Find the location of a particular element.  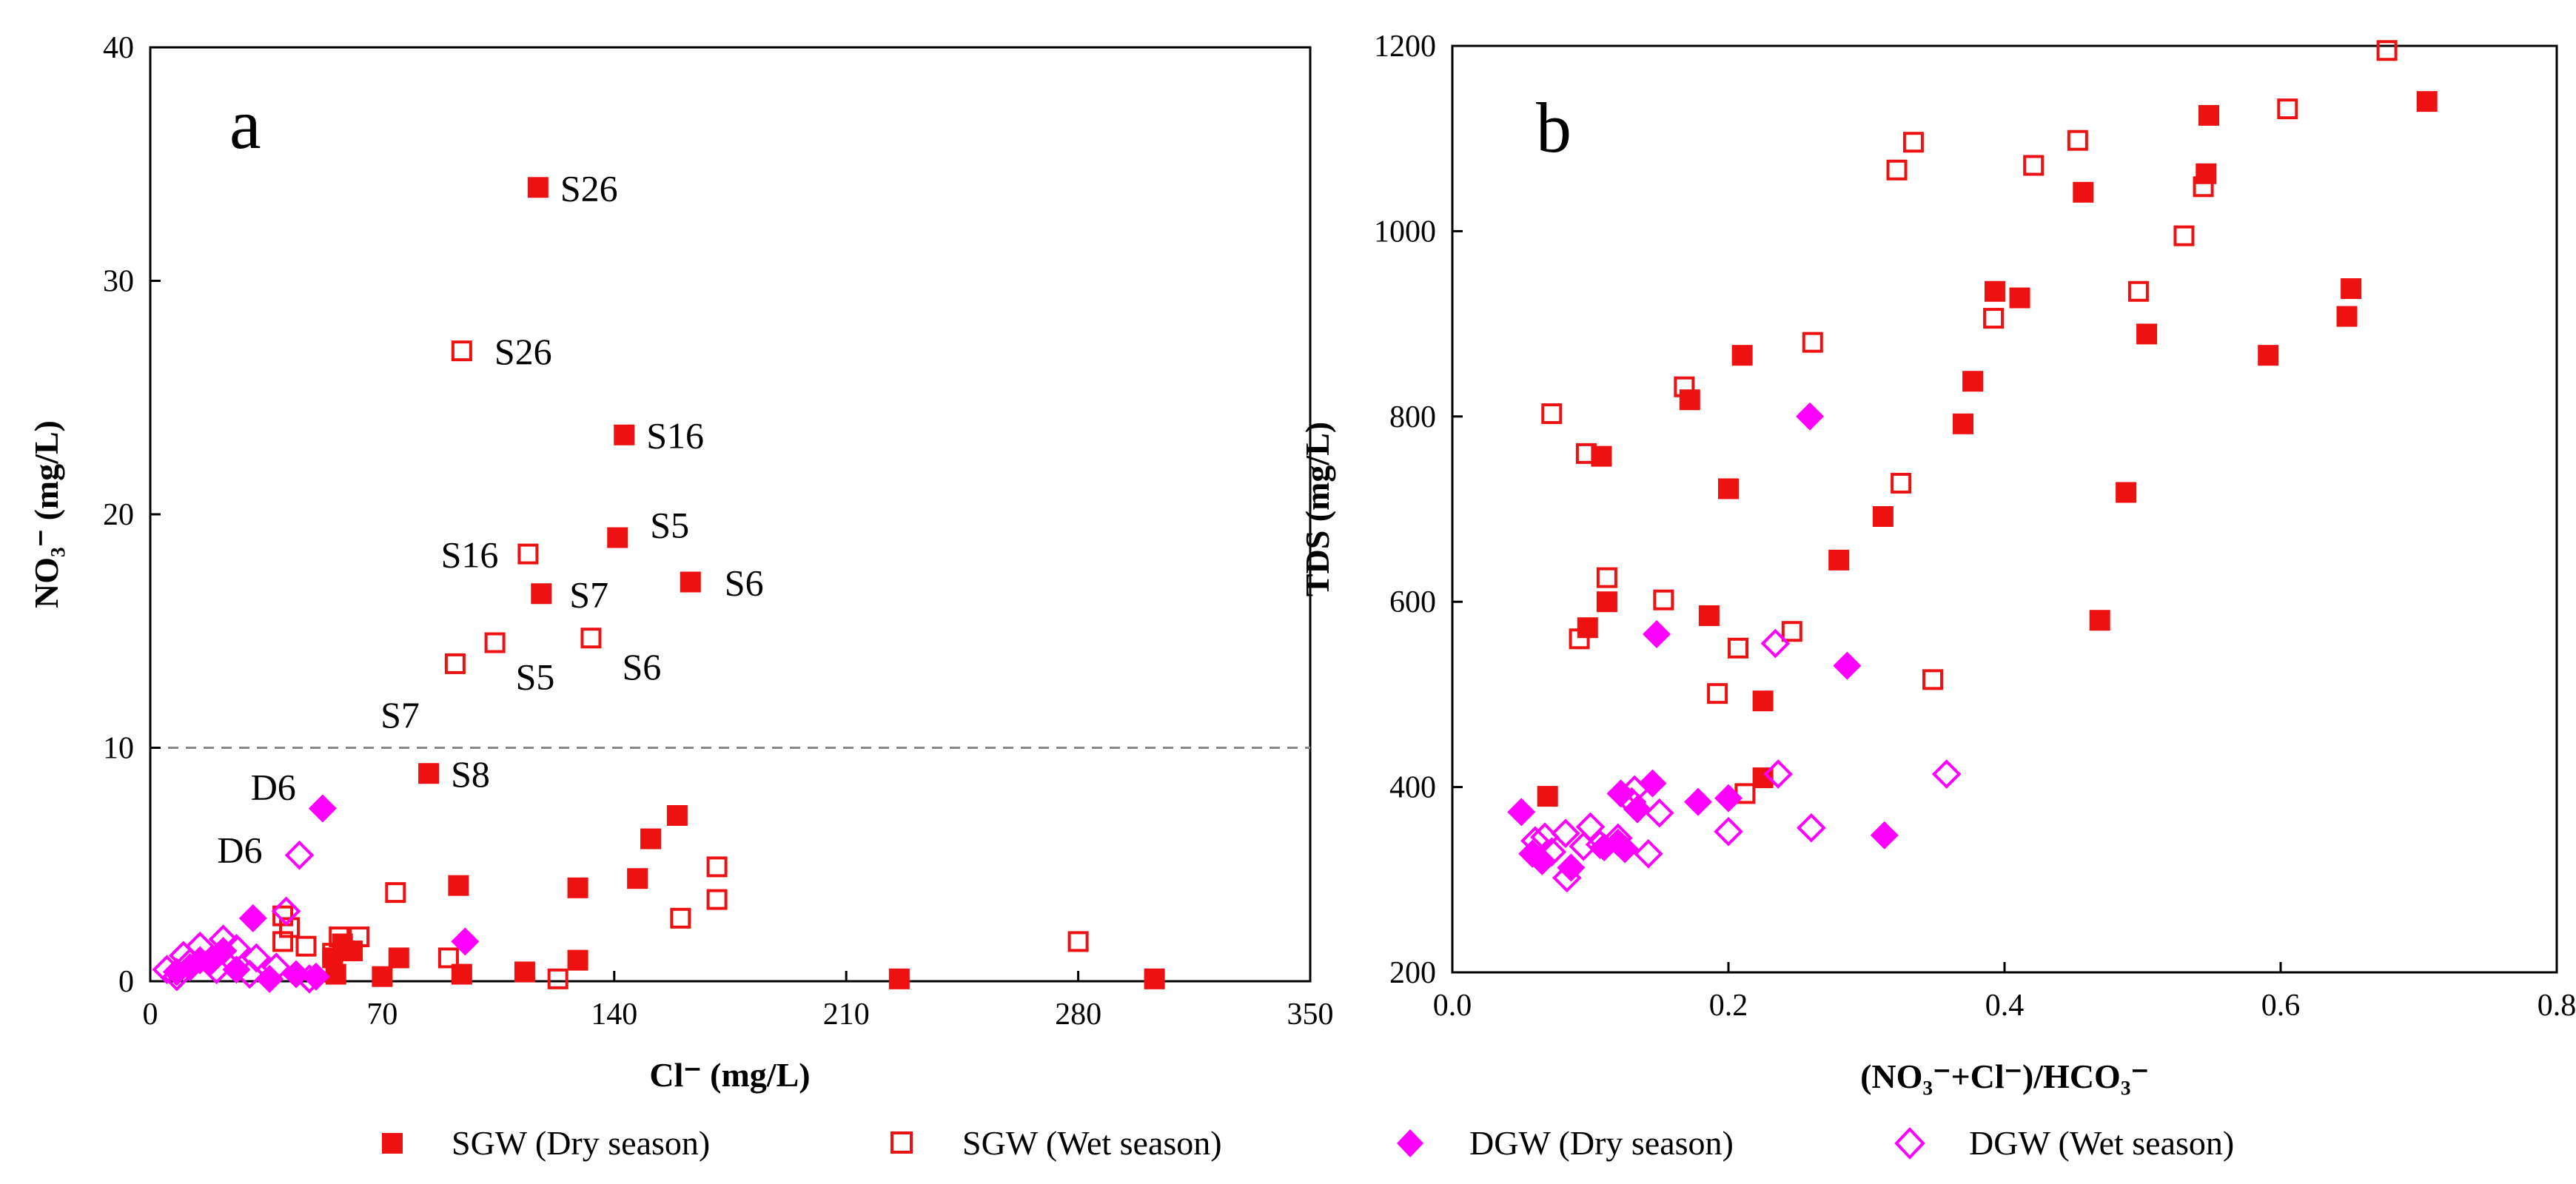

x-axis-title-b: (NO₃⁻+Cl⁻)/HCO₃⁻ is located at coordinates (2004, 1076).